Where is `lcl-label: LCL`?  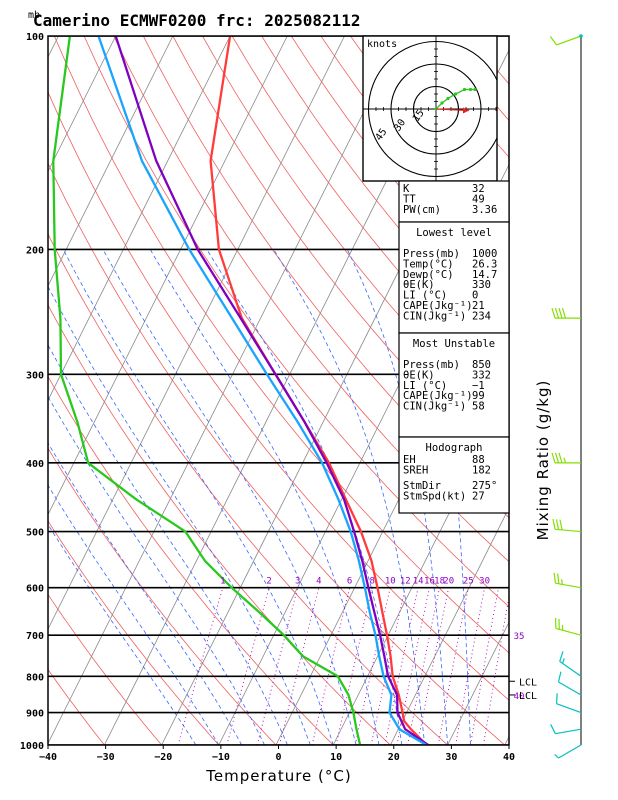
lcl-label: LCL is located at coordinates (528, 682).